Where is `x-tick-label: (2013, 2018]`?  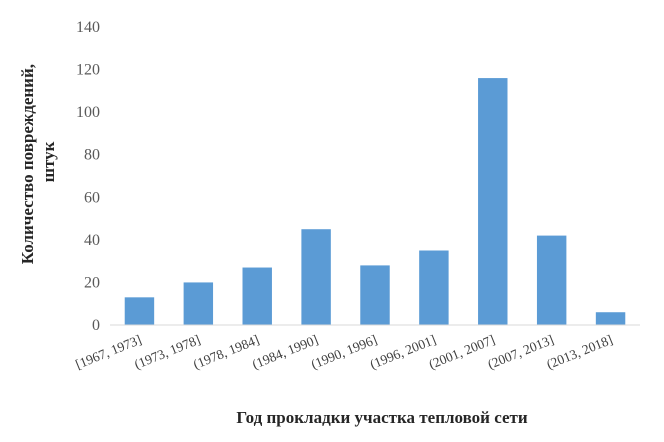 x-tick-label: (2013, 2018] is located at coordinates (579, 352).